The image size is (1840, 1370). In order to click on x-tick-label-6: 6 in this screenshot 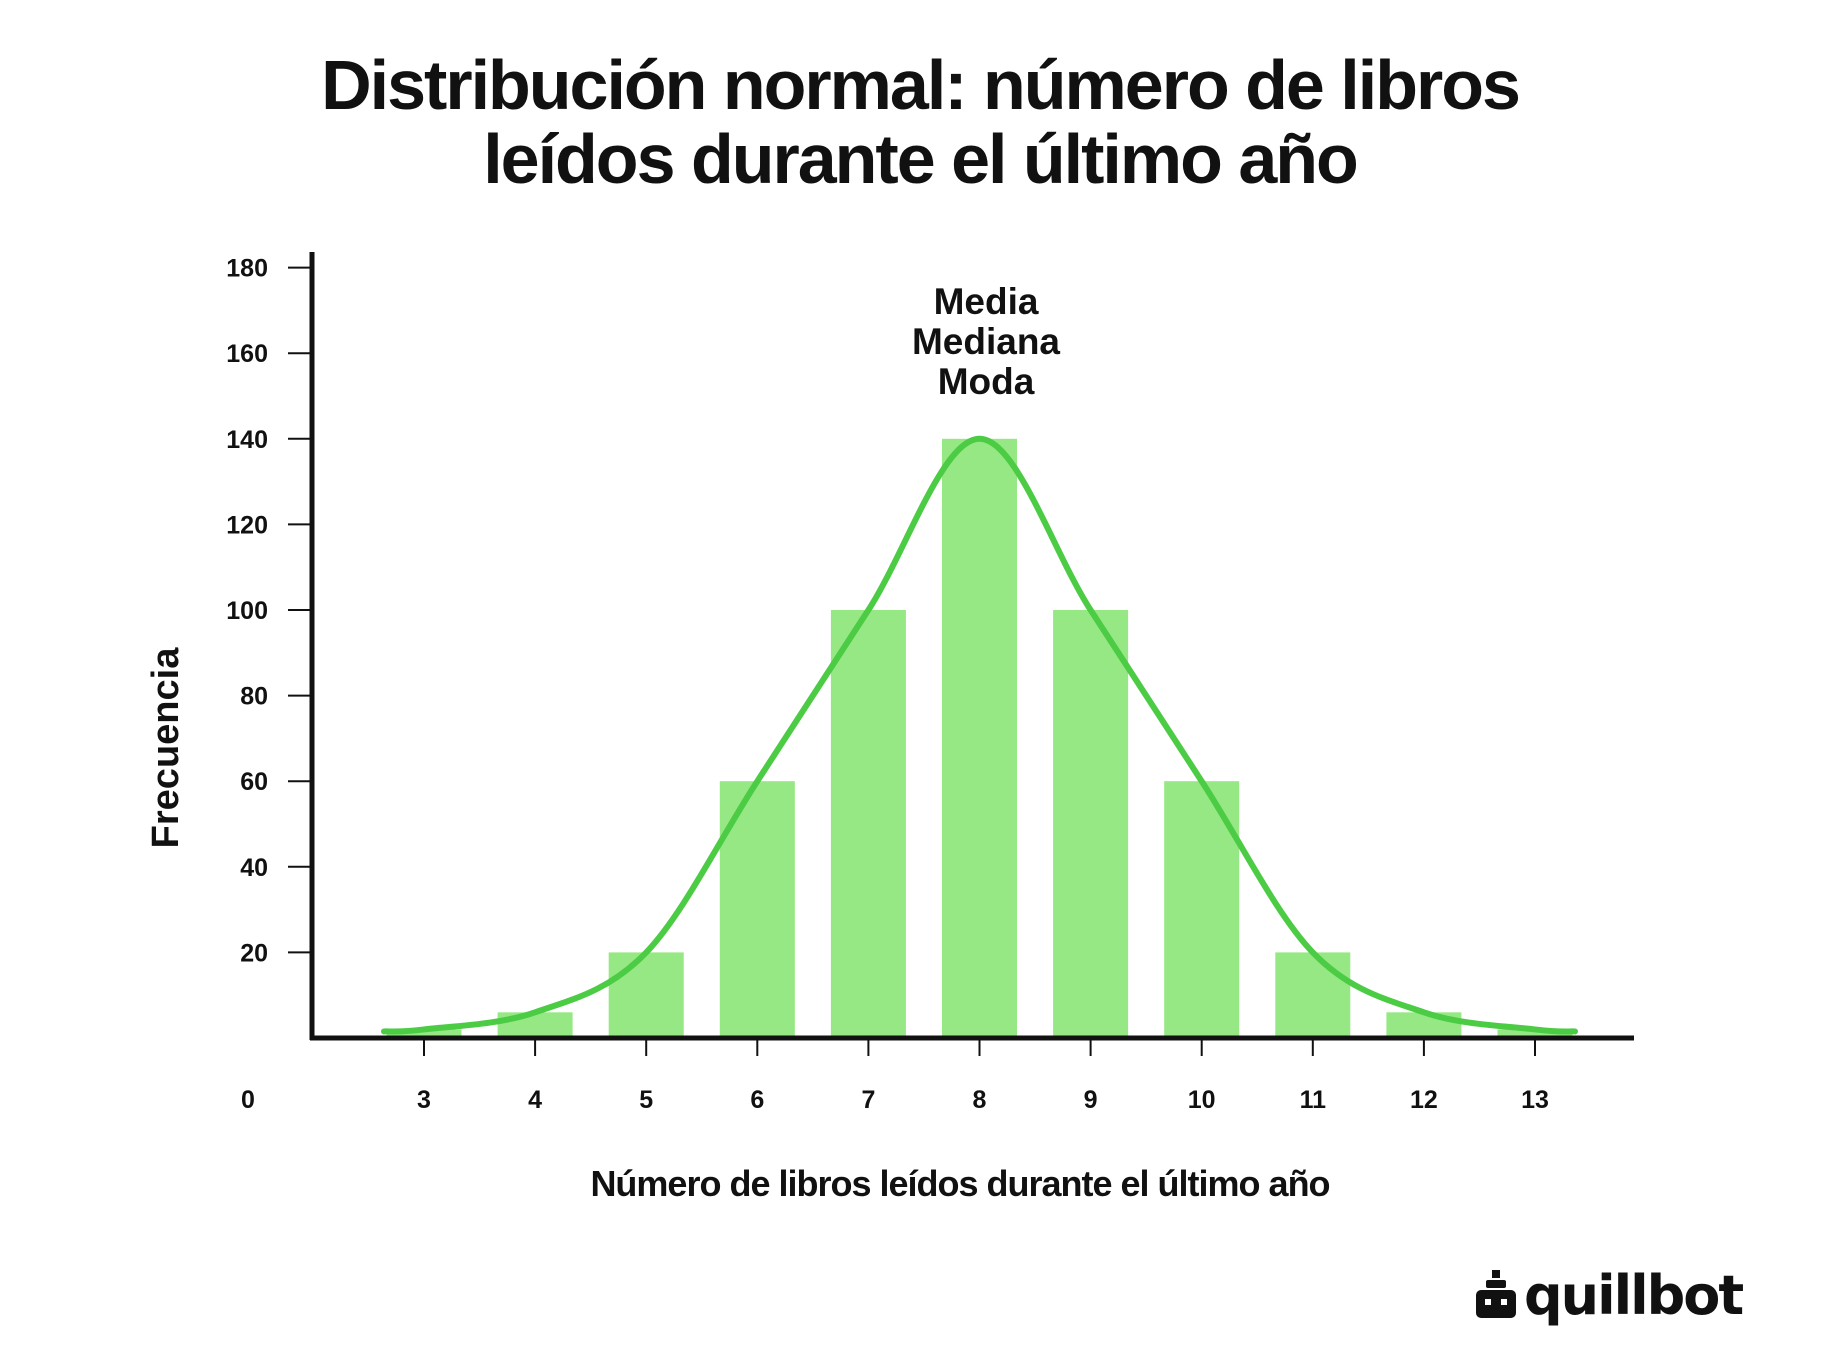, I will do `click(757, 1100)`.